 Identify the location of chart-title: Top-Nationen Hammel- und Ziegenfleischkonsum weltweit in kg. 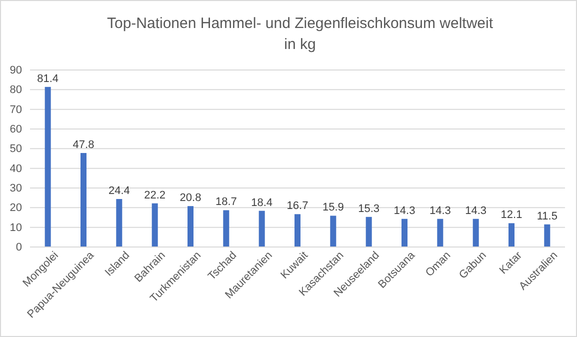
(300, 34).